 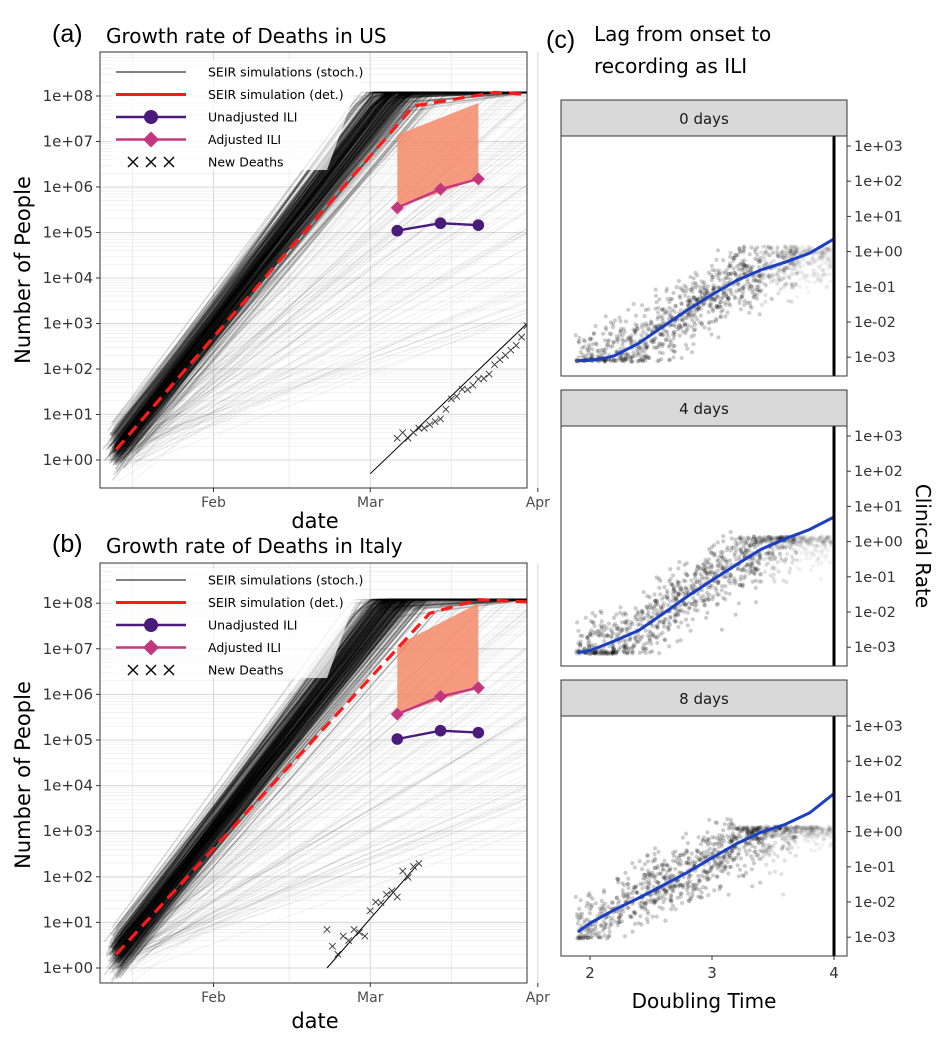 What do you see at coordinates (875, 648) in the screenshot?
I see `y-tick-label: 1e-03` at bounding box center [875, 648].